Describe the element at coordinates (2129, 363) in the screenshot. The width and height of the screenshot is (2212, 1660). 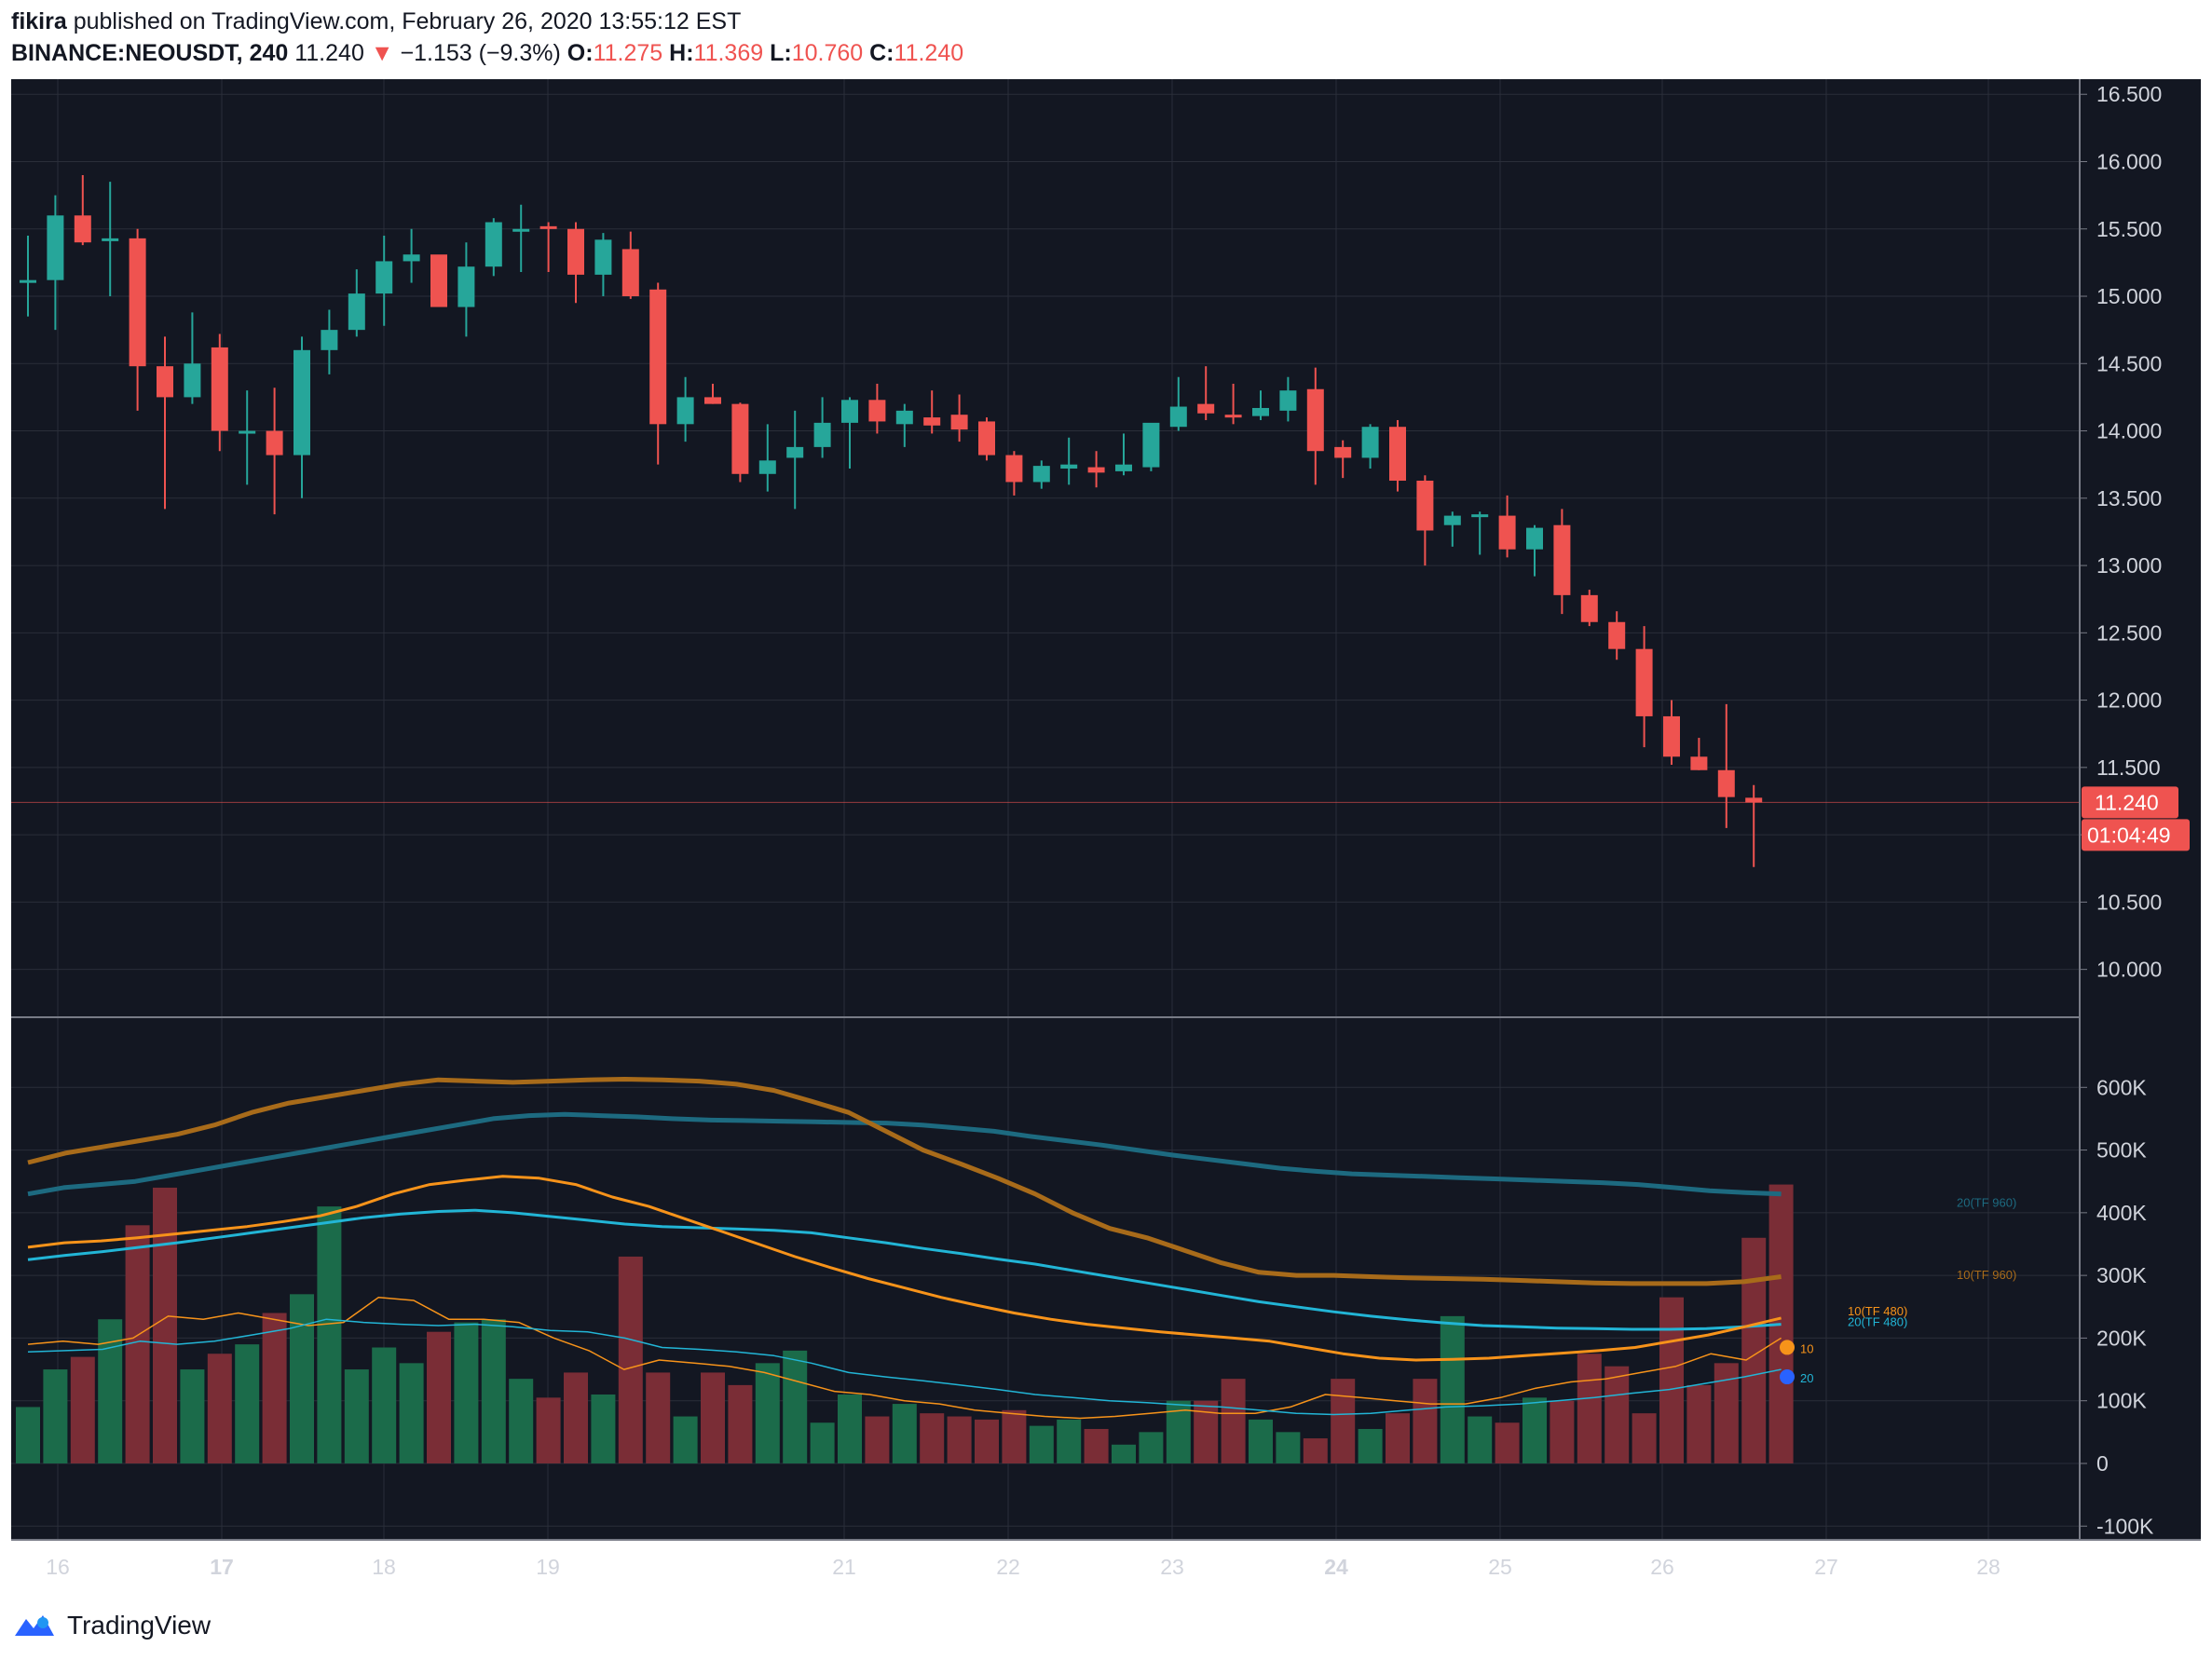
I see `price-tick-label: 14.500` at that location.